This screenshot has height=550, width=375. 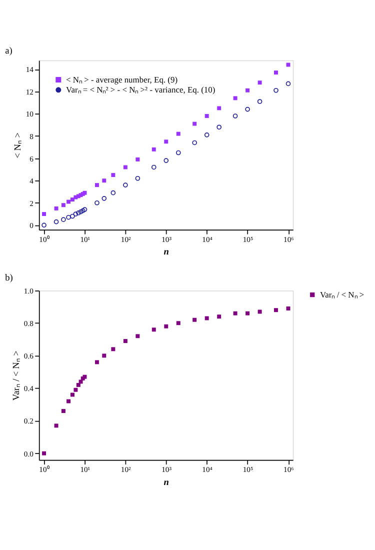 What do you see at coordinates (29, 421) in the screenshot?
I see `y-tick-label: 0.2` at bounding box center [29, 421].